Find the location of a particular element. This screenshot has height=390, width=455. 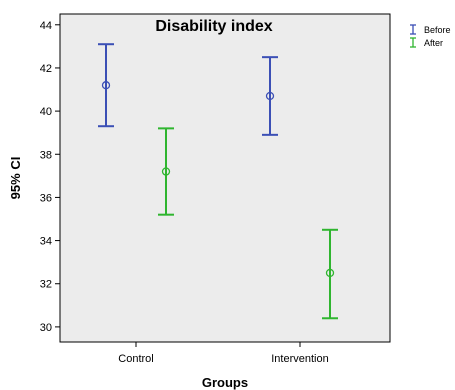

x-axis: Control Intervention is located at coordinates (223, 353).